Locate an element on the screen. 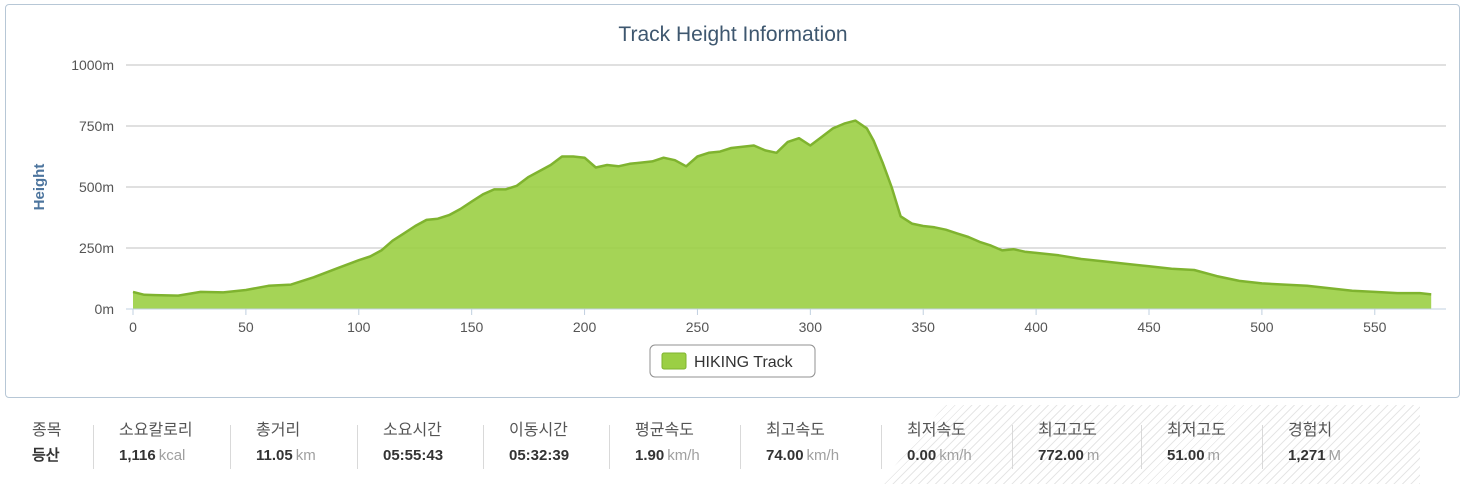 This screenshot has width=1468, height=484. stat-label: 소요시간 is located at coordinates (412, 430).